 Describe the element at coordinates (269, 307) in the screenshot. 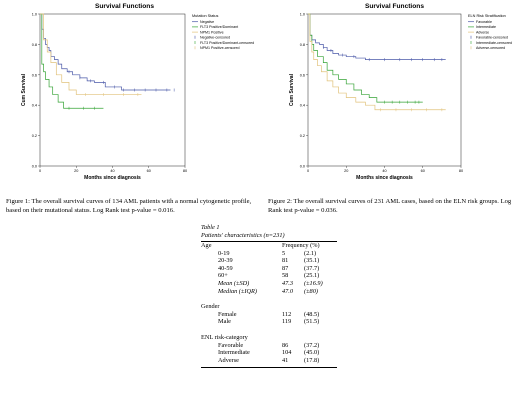

I see `gender-heading-row: Gender` at that location.